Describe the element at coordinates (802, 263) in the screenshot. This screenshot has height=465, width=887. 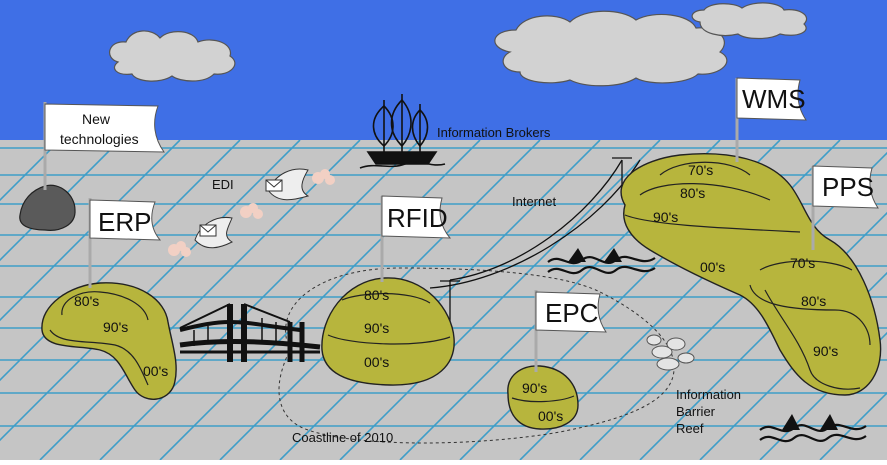
I see `pps-era-1: 70's` at that location.